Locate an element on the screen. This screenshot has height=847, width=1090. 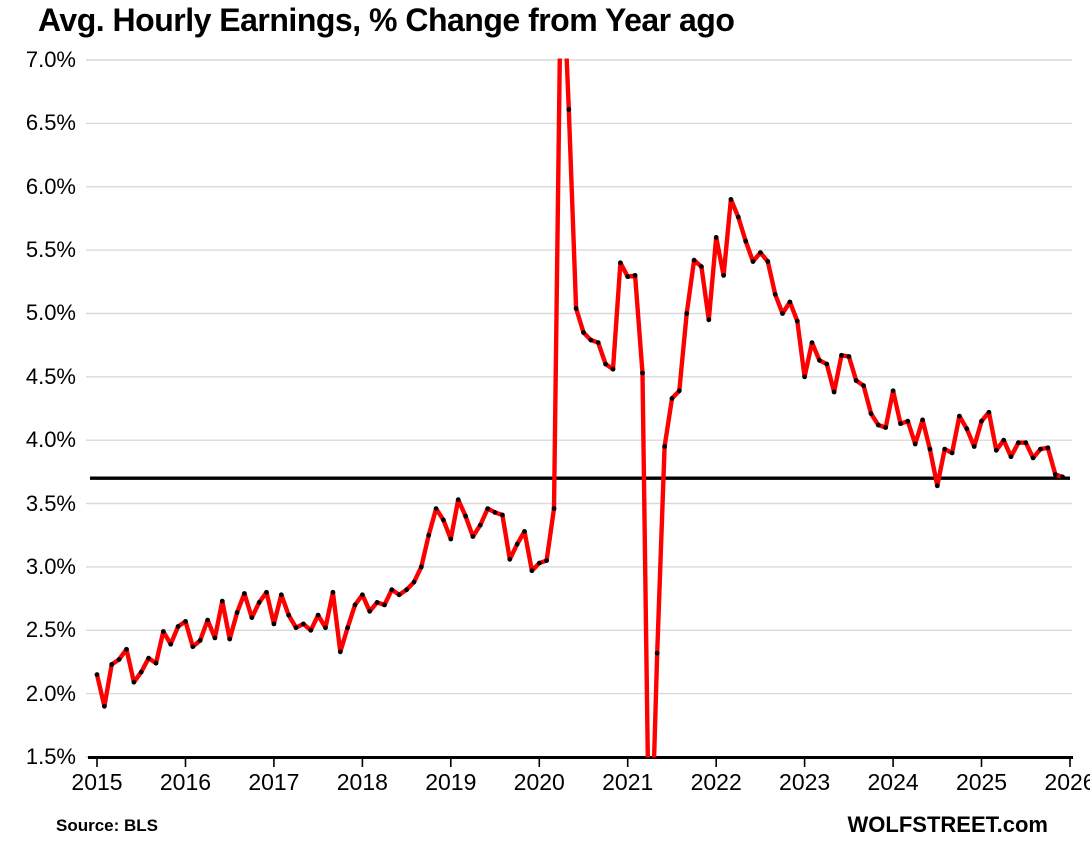
y-axis-tick-label: 2.5% is located at coordinates (50, 630).